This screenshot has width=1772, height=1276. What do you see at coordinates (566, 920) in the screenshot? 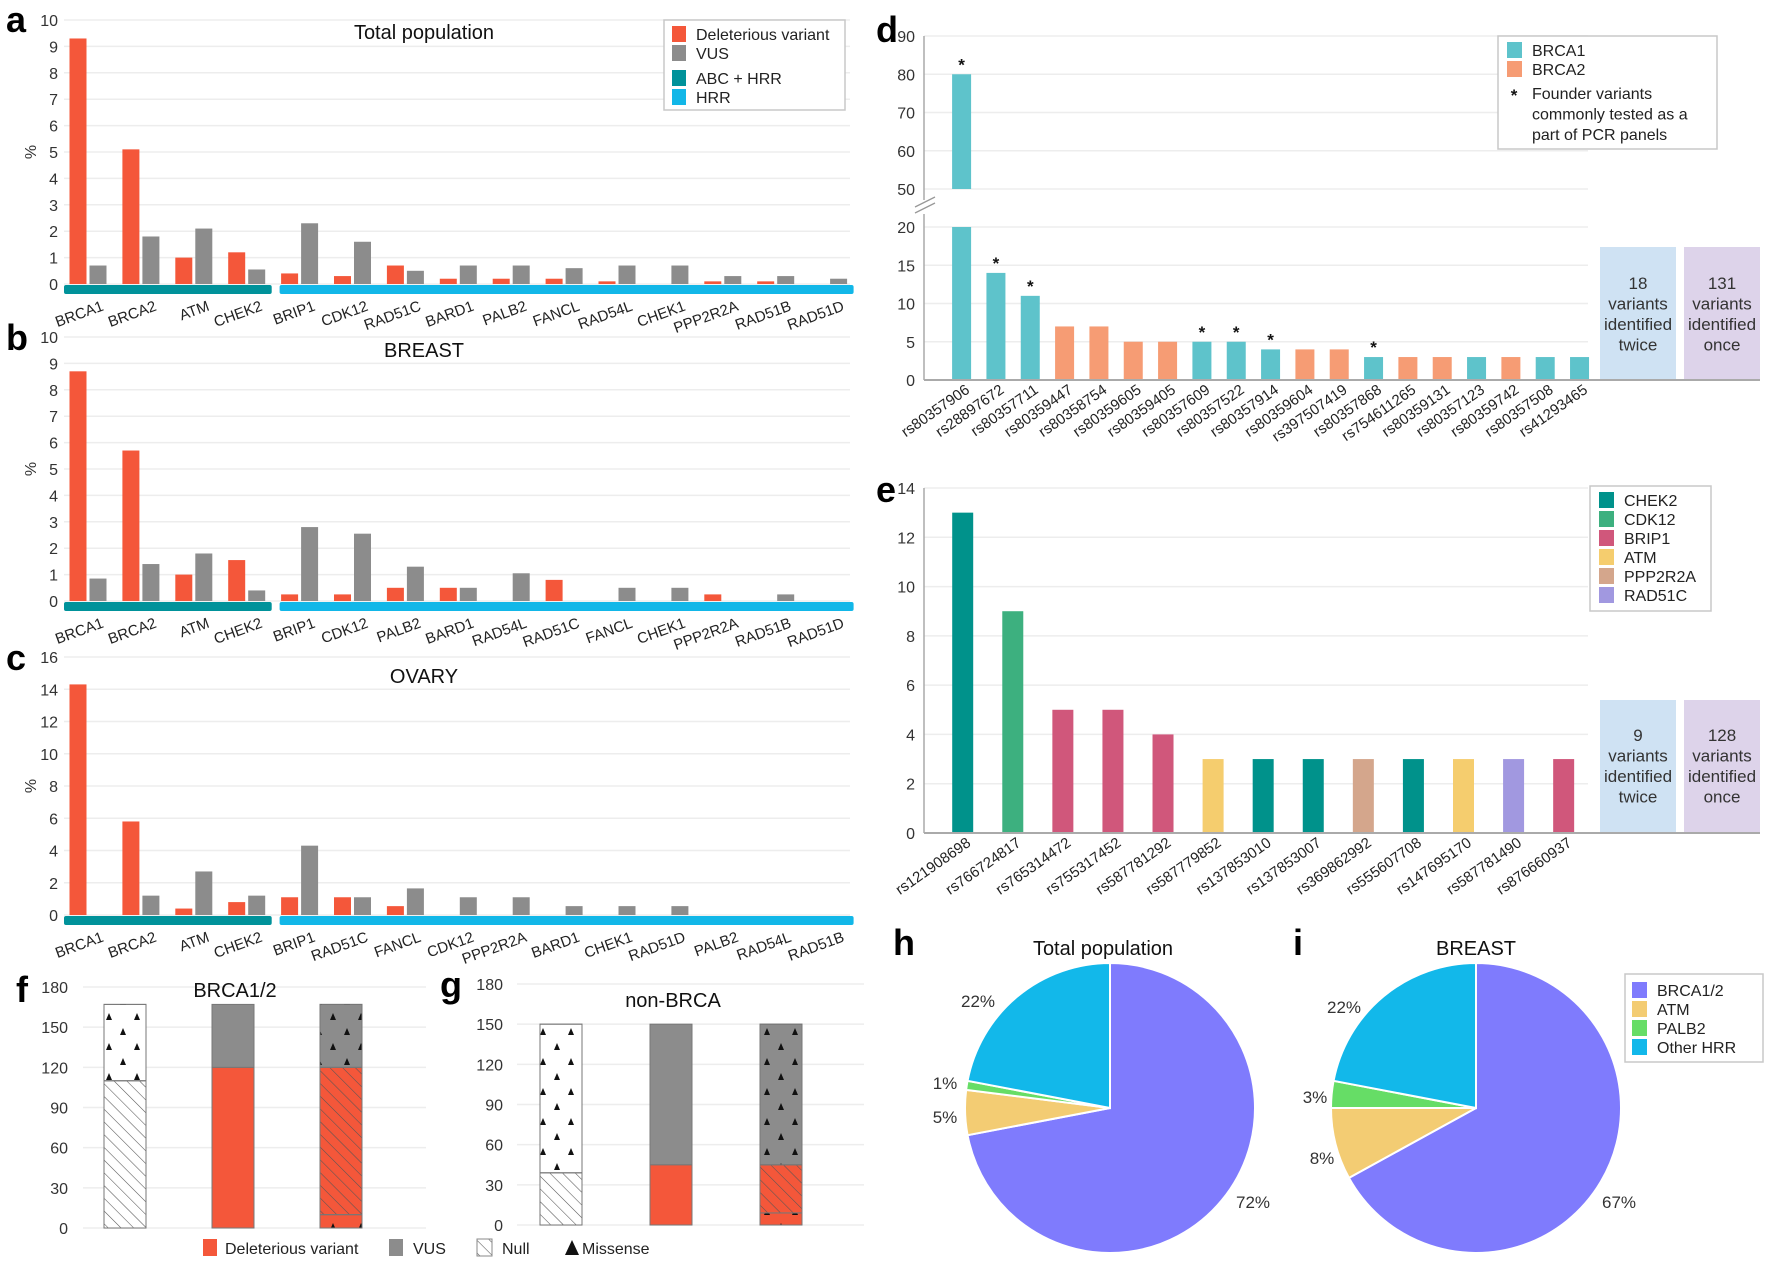
I see `group-strip` at bounding box center [566, 920].